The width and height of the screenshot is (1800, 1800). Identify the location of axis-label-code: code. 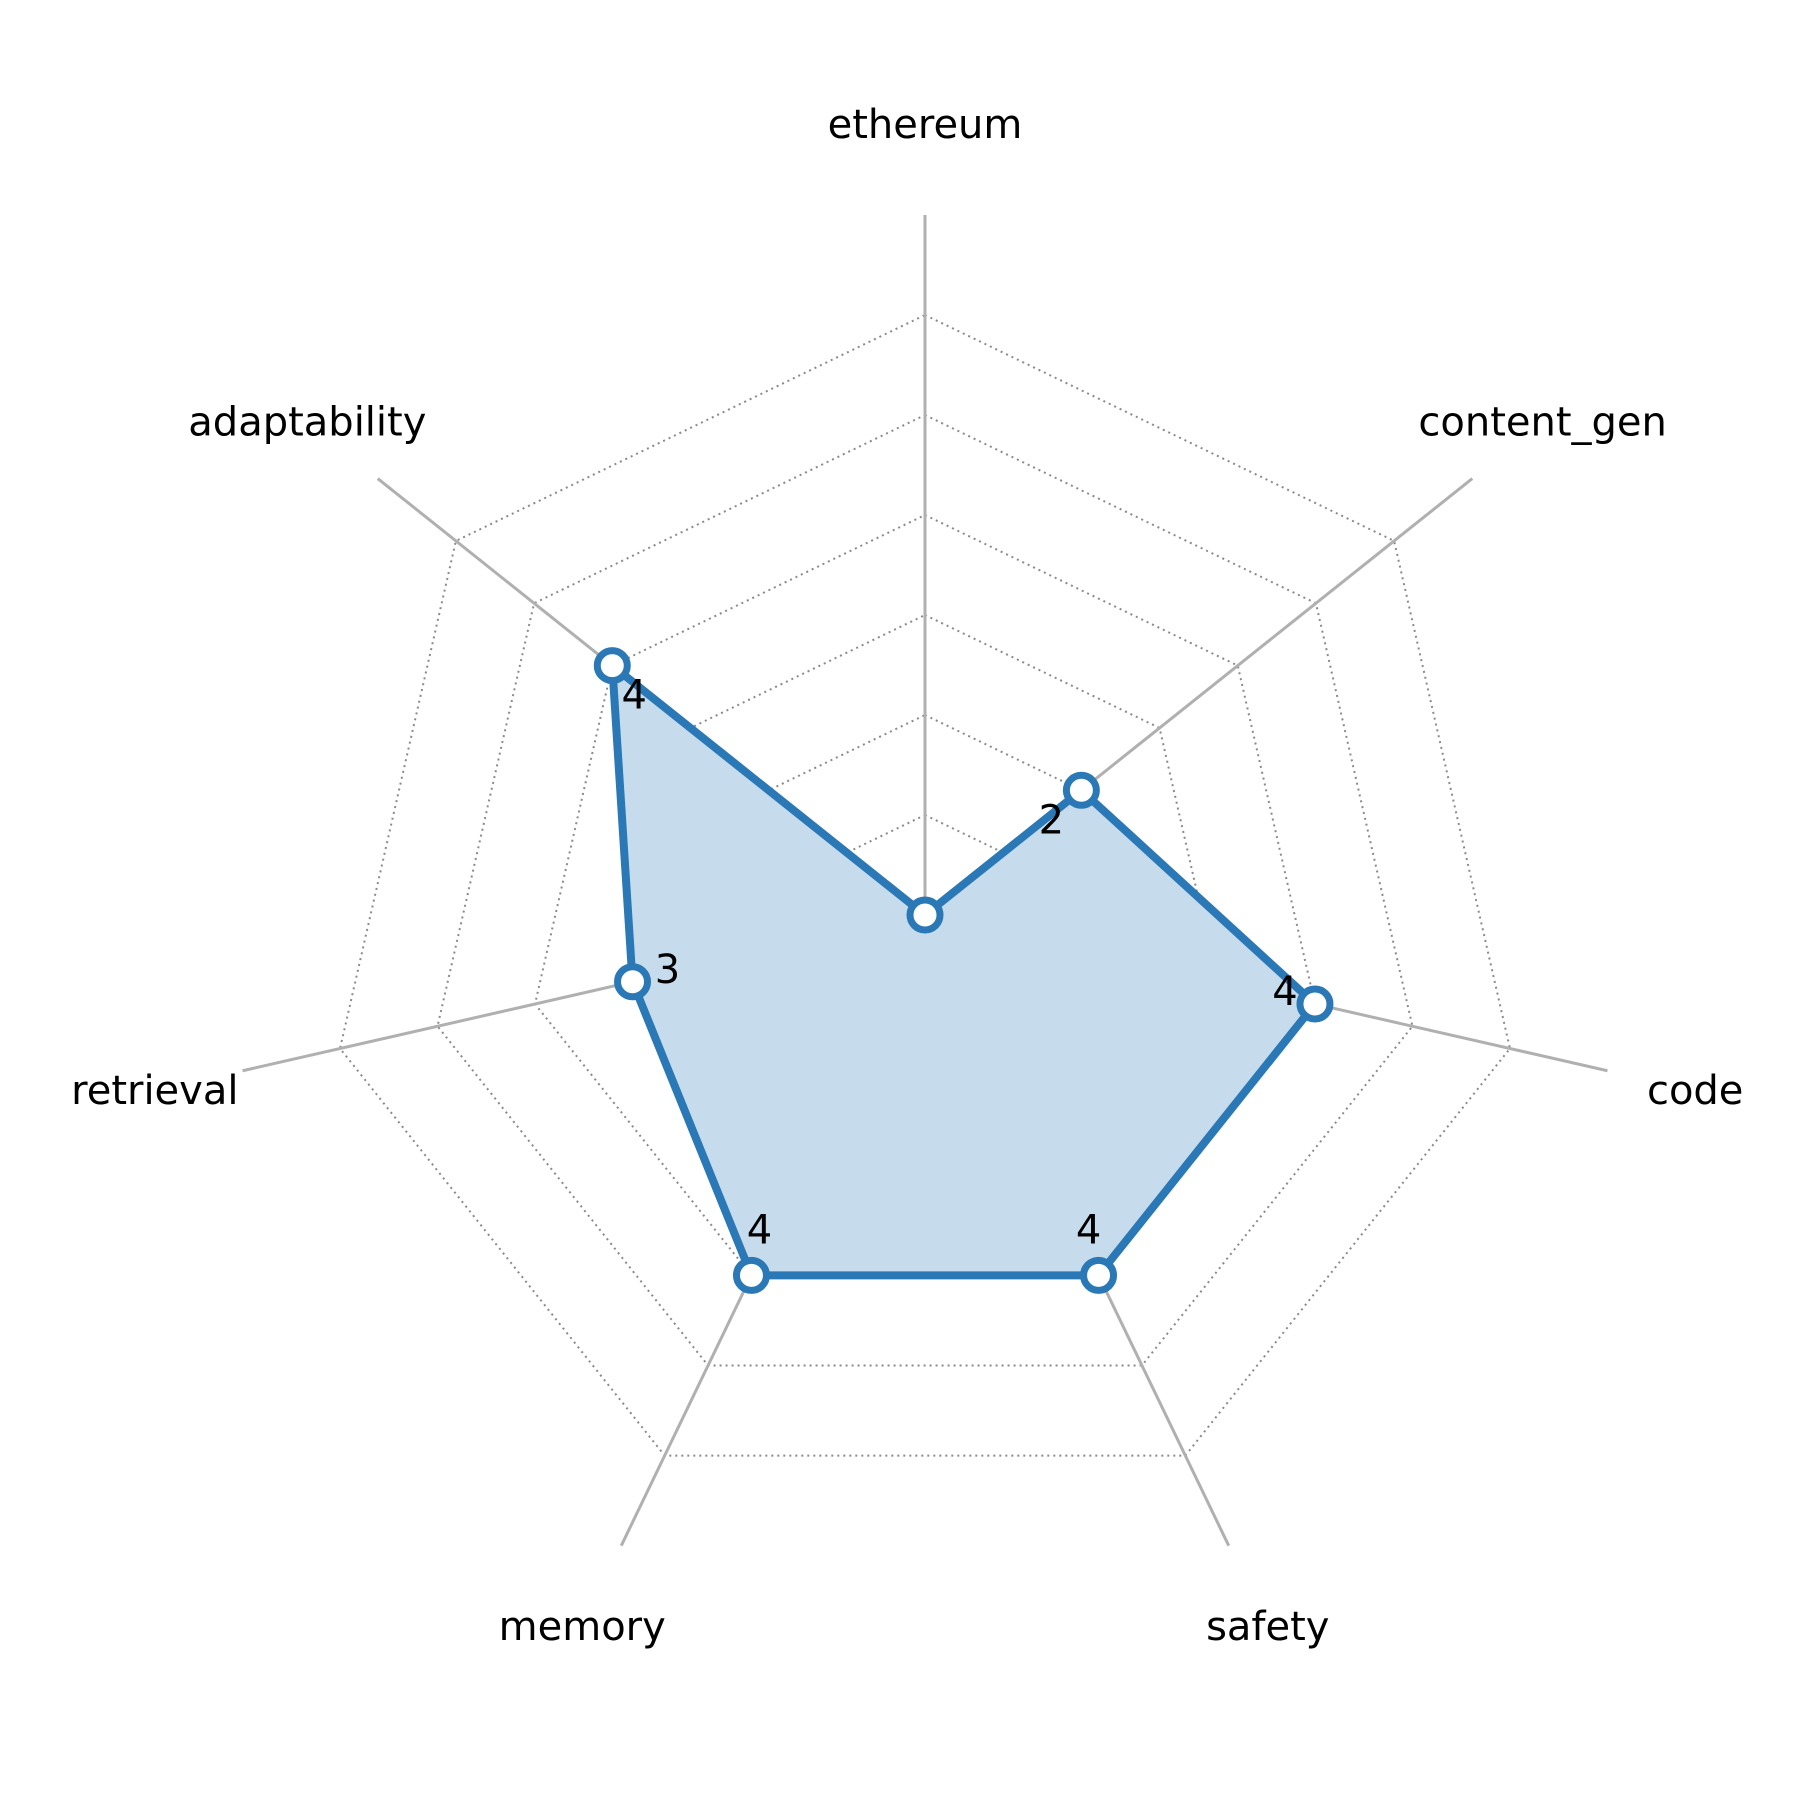
(1695, 1091).